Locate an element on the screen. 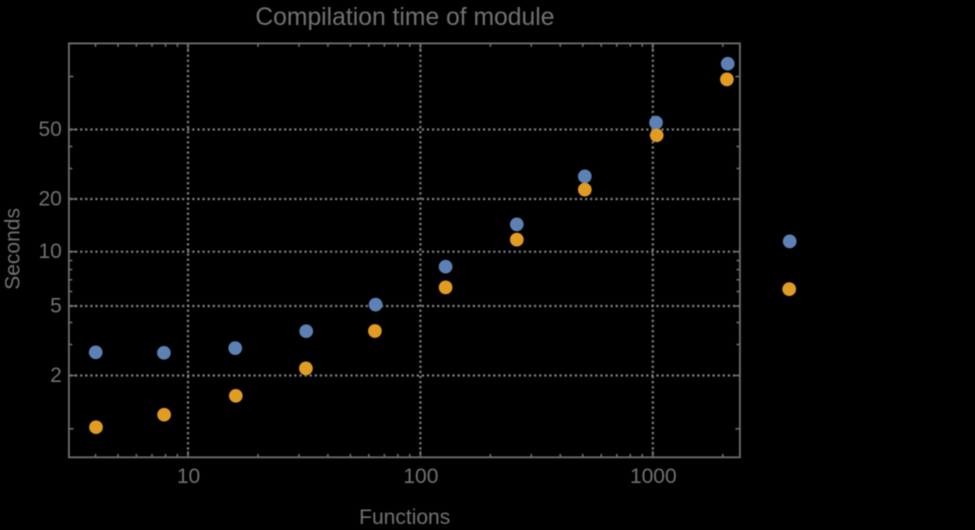 This screenshot has height=530, width=975. svg-text: Functions is located at coordinates (404, 515).